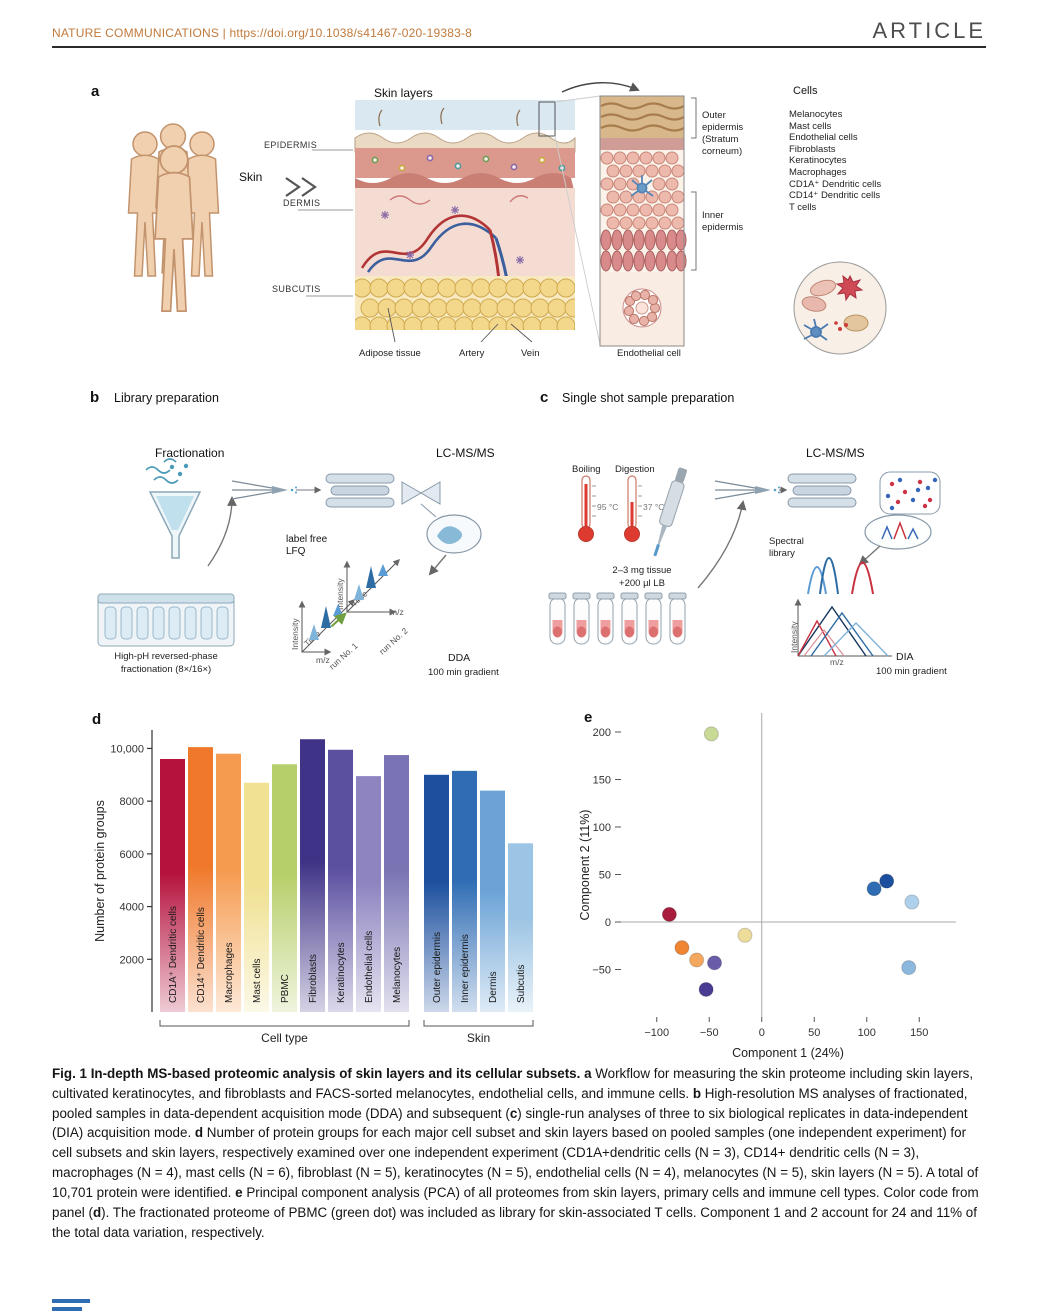 The height and width of the screenshot is (1314, 1038). What do you see at coordinates (588, 717) in the screenshot?
I see `panel-e-label: e` at bounding box center [588, 717].